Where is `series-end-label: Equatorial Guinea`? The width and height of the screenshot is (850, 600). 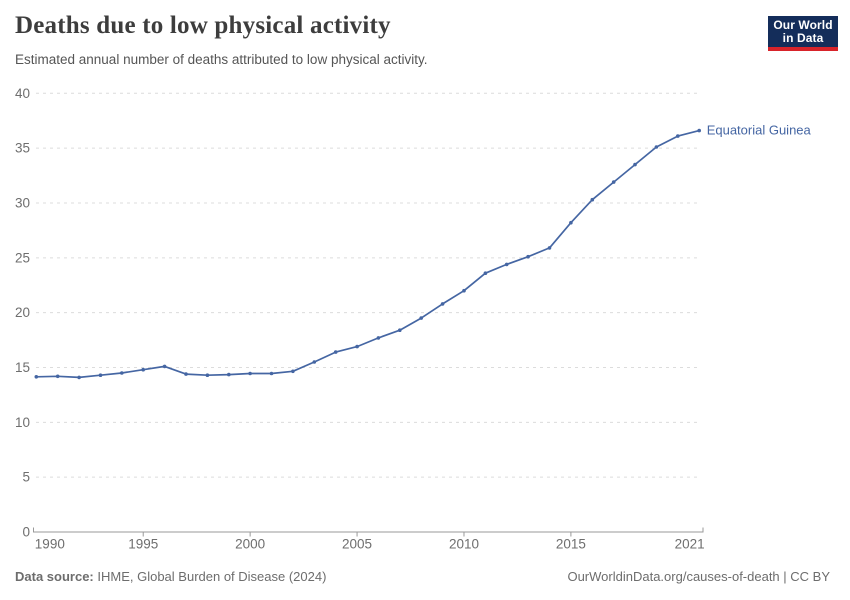
series-end-label: Equatorial Guinea is located at coordinates (759, 130).